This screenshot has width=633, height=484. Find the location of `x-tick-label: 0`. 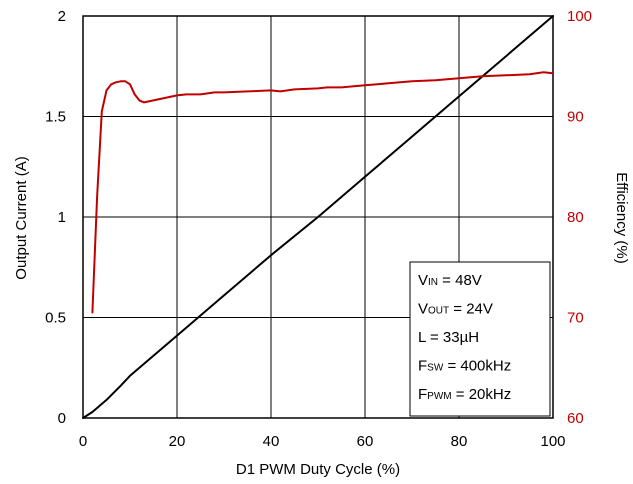

x-tick-label: 0 is located at coordinates (83, 441).